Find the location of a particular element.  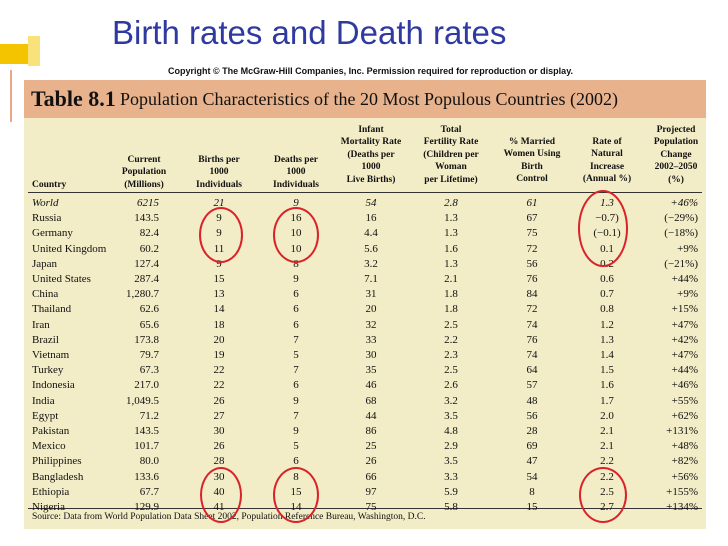

cell-birth-control: 72 is located at coordinates (532, 309).